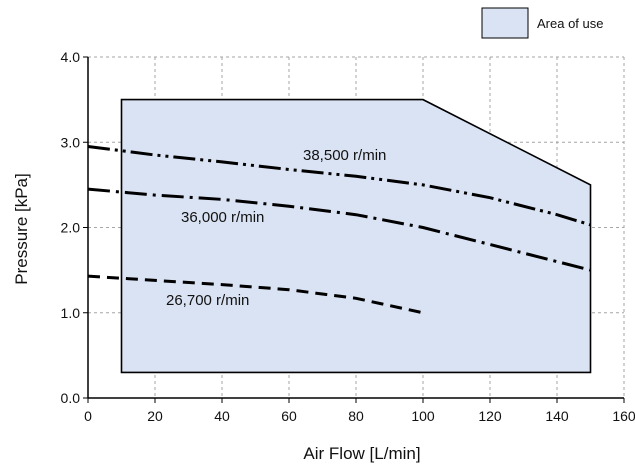  Describe the element at coordinates (356, 416) in the screenshot. I see `x-tick-label: 80` at that location.